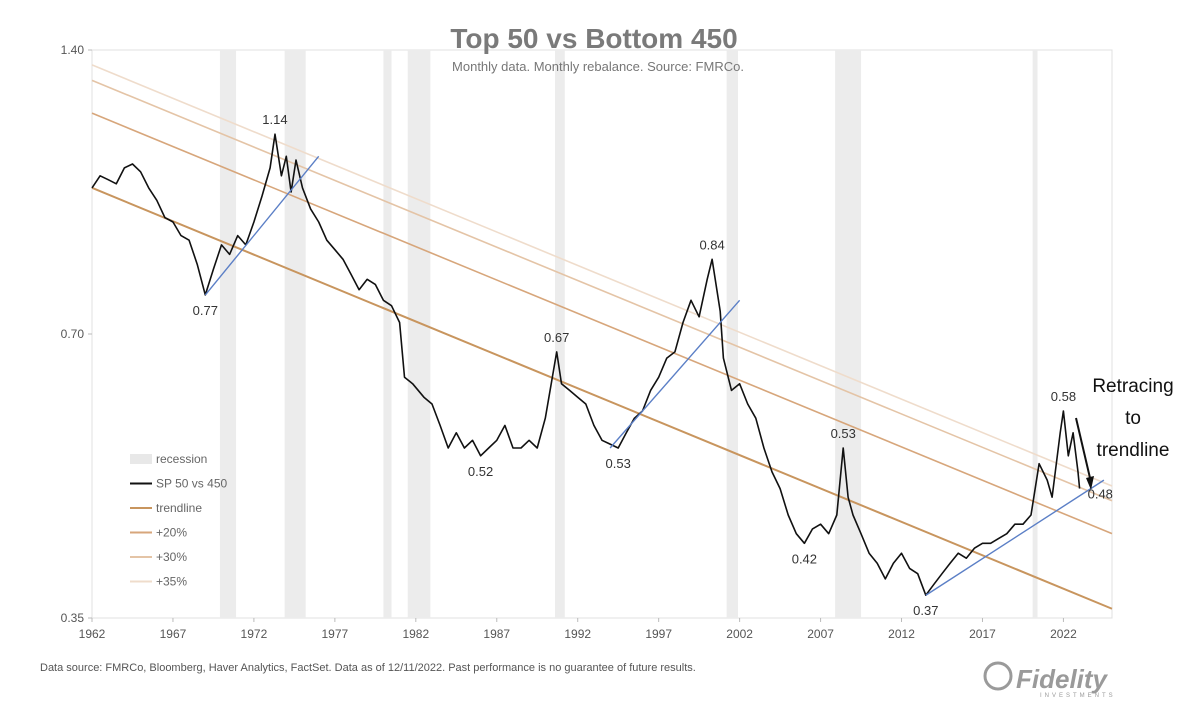 The image size is (1200, 703). Describe the element at coordinates (181, 459) in the screenshot. I see `legend-label: recession` at that location.